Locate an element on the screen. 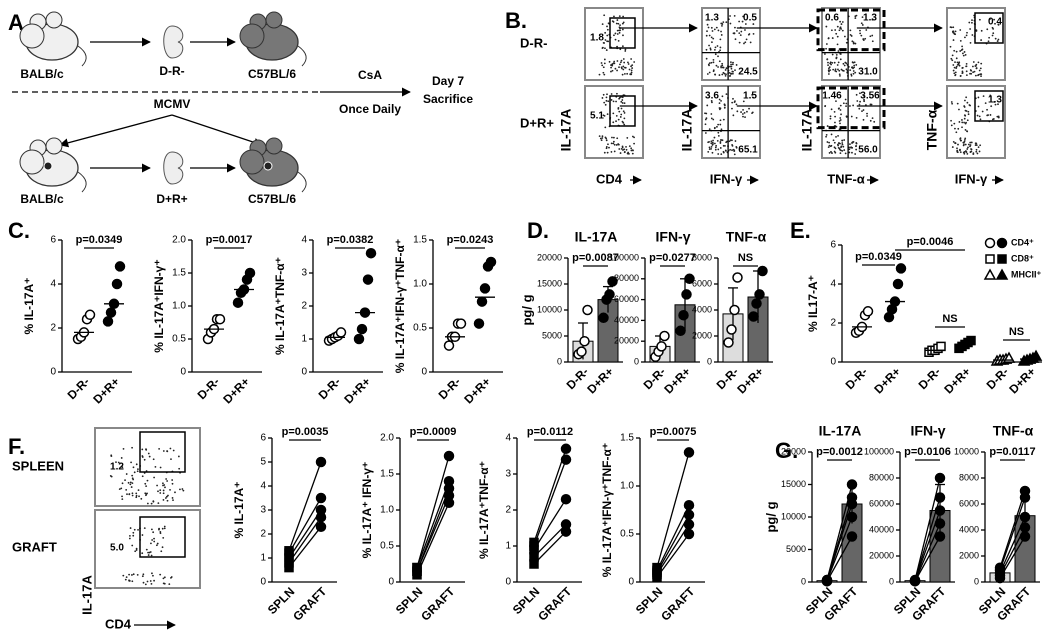 The image size is (1050, 638). plot-title: IFN-γ is located at coordinates (673, 237).